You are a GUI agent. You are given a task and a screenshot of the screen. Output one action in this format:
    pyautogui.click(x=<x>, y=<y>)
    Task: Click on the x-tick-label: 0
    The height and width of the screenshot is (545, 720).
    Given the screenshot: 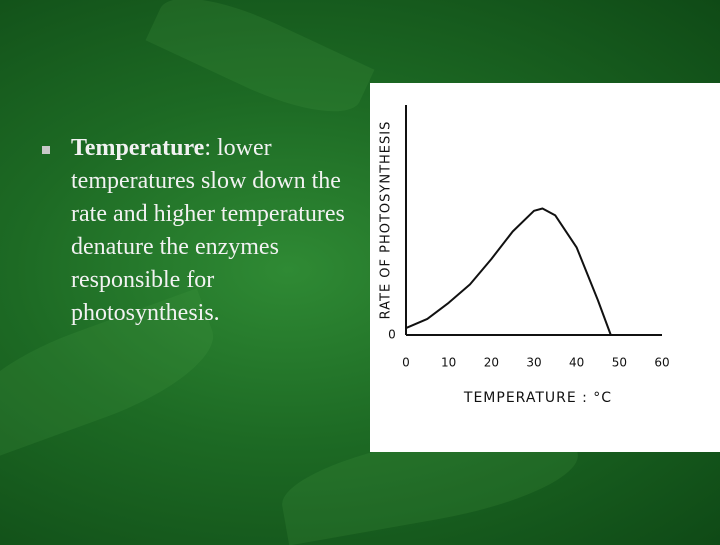 What is the action you would take?
    pyautogui.click(x=406, y=363)
    